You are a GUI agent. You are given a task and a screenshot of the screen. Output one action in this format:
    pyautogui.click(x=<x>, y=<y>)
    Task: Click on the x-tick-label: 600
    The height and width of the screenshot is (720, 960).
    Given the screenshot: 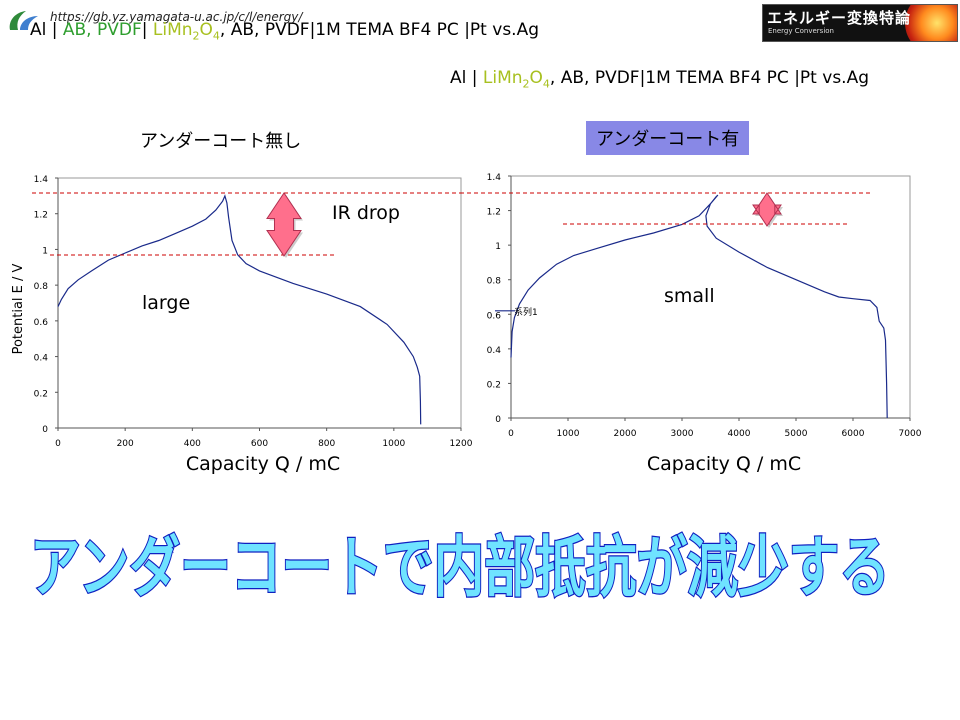 What is the action you would take?
    pyautogui.click(x=259, y=444)
    